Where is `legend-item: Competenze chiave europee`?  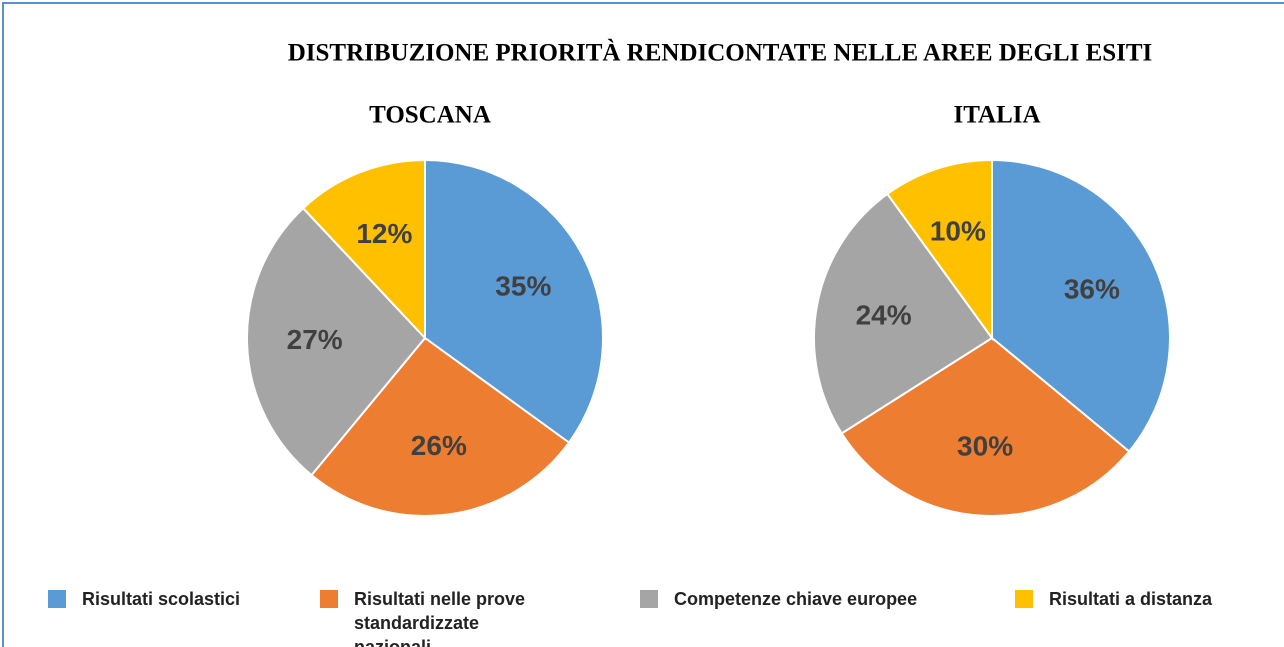 legend-item: Competenze chiave europee is located at coordinates (820, 599).